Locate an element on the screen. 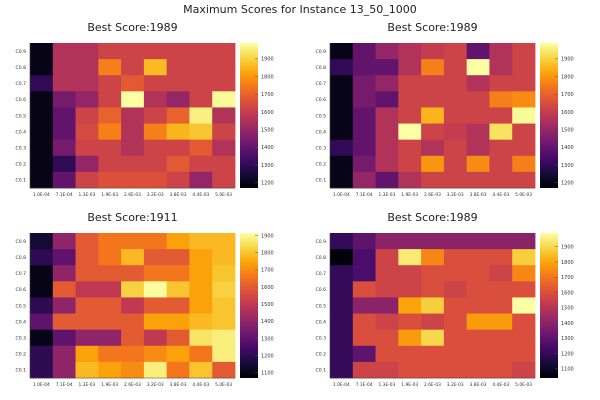 This screenshot has width=600, height=400. colorbar-tick-label: 1900 is located at coordinates (267, 236).